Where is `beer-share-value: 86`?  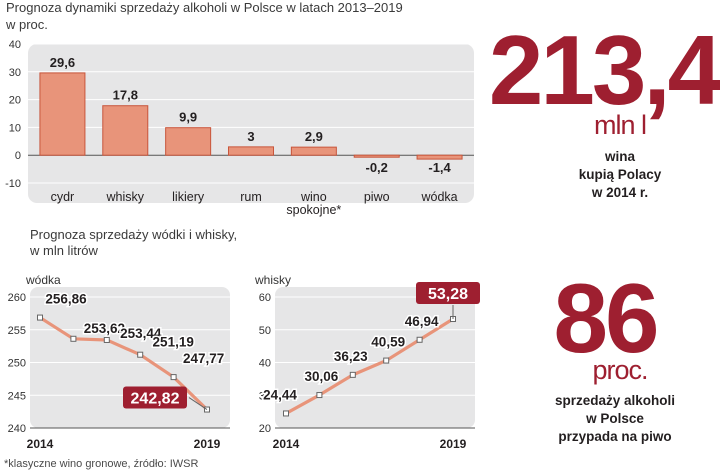
beer-share-value: 86 is located at coordinates (606, 318).